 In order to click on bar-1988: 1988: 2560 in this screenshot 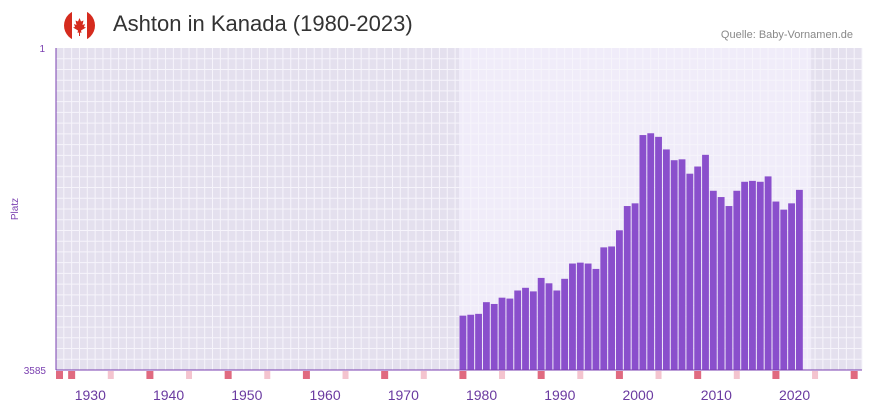, I will do `click(541, 323)`.